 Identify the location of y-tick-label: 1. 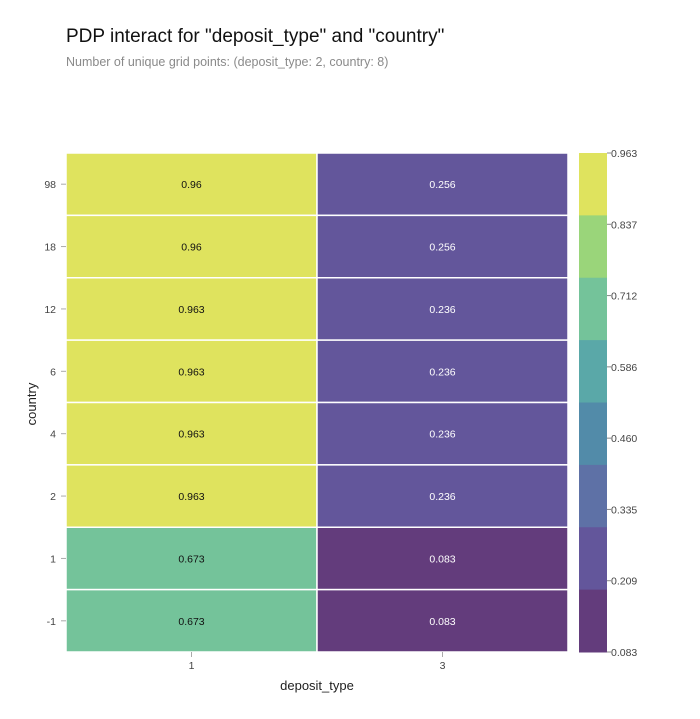
(53, 559).